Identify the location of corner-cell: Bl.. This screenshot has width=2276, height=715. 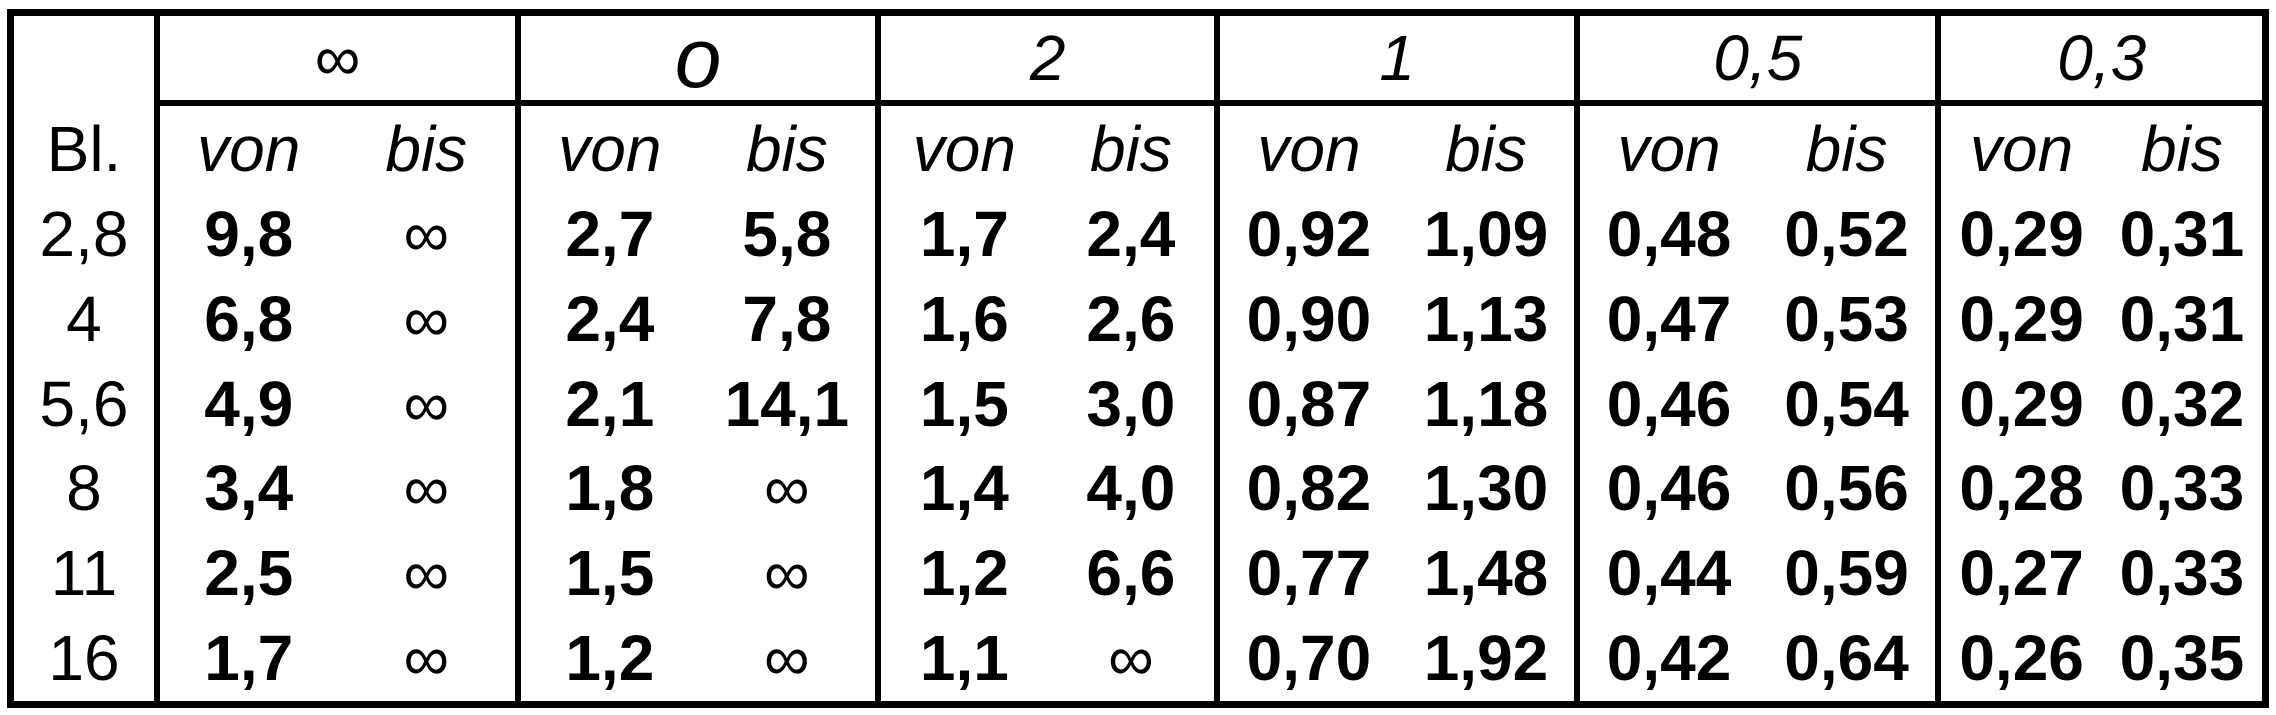
(84, 103).